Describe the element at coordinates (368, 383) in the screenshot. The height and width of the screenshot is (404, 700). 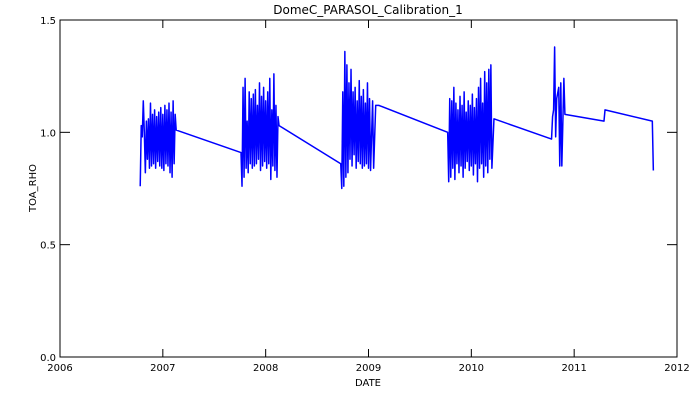
I see `x-axis-label: DATE` at that location.